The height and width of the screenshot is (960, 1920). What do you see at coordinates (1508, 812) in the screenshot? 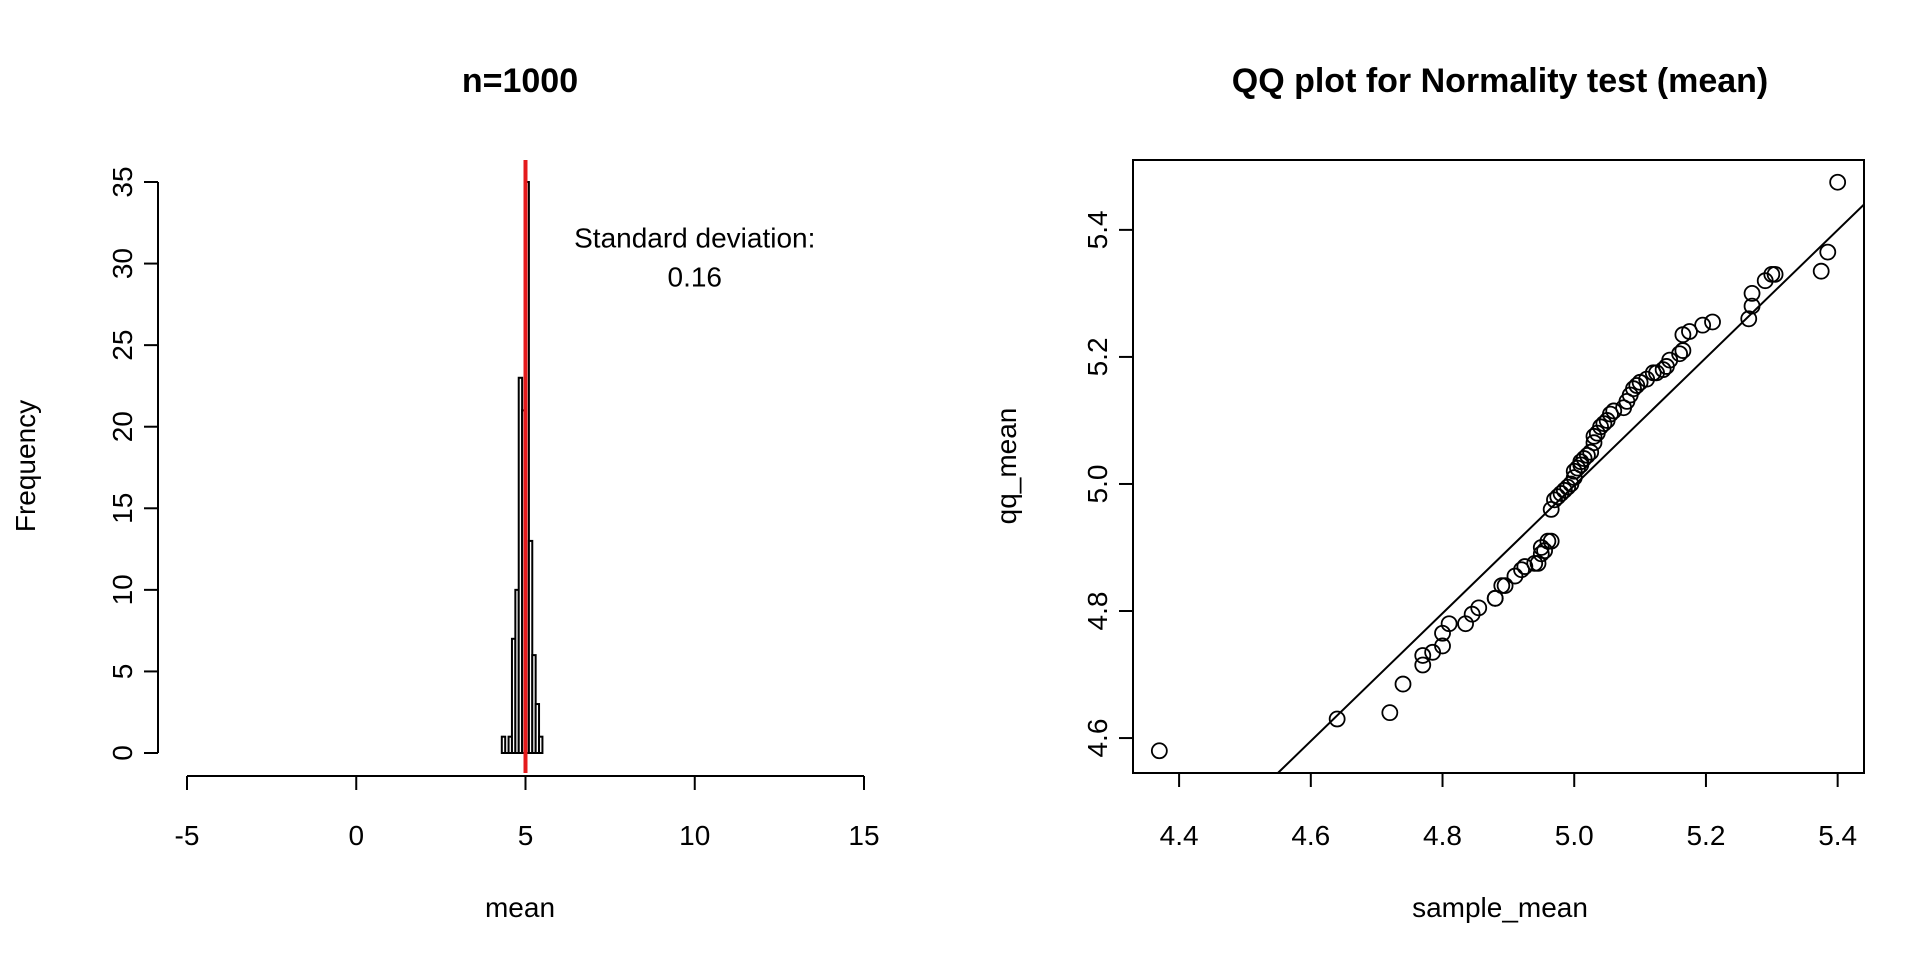
I see `qq-x-axis: 4.4 4.6 4.8 5.0 5.2 5.4` at bounding box center [1508, 812].